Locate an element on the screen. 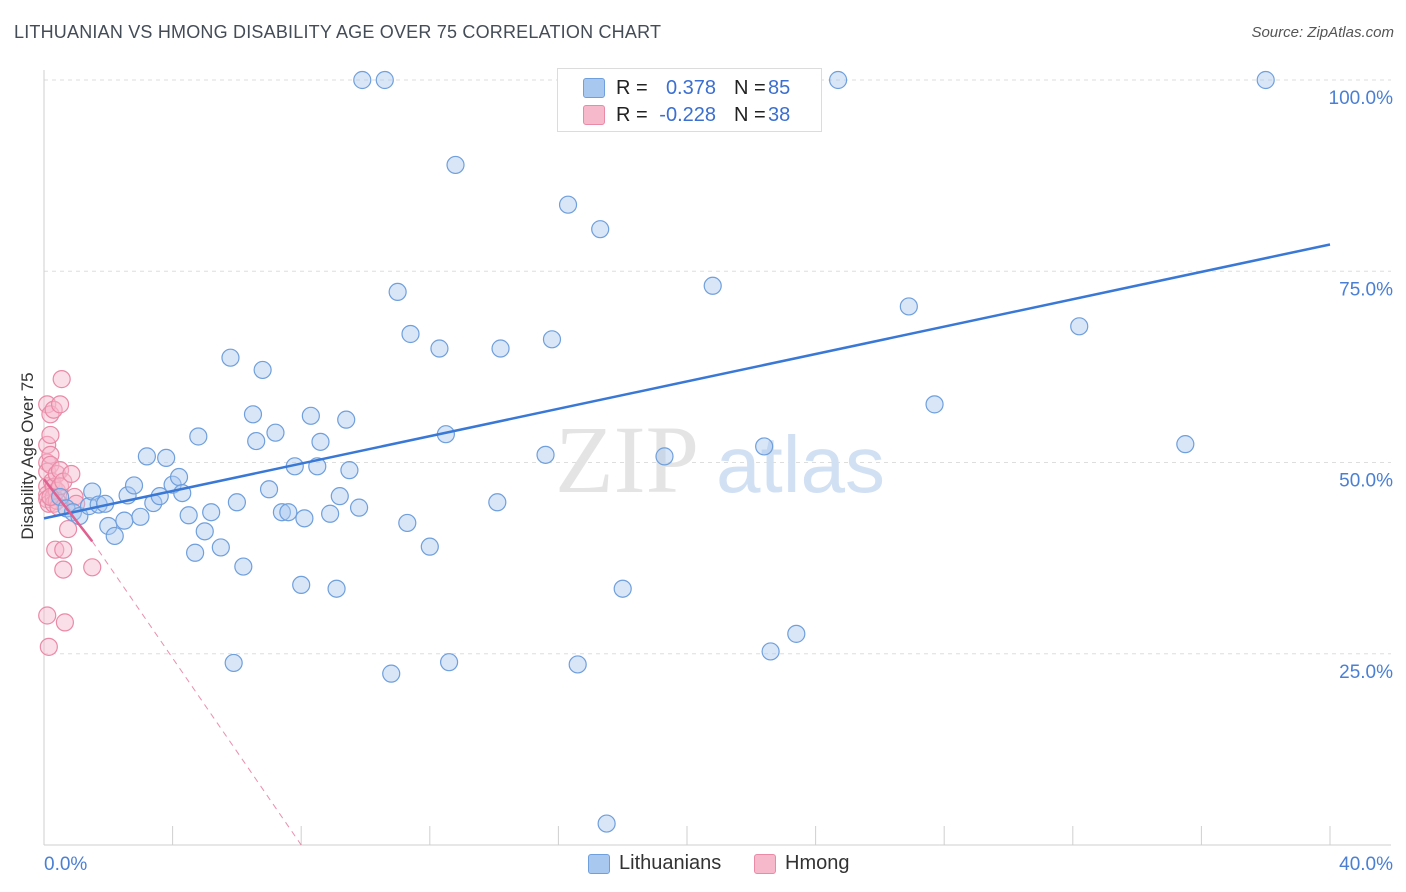  lithuanians-label: Lithuanians is located at coordinates (670, 863).